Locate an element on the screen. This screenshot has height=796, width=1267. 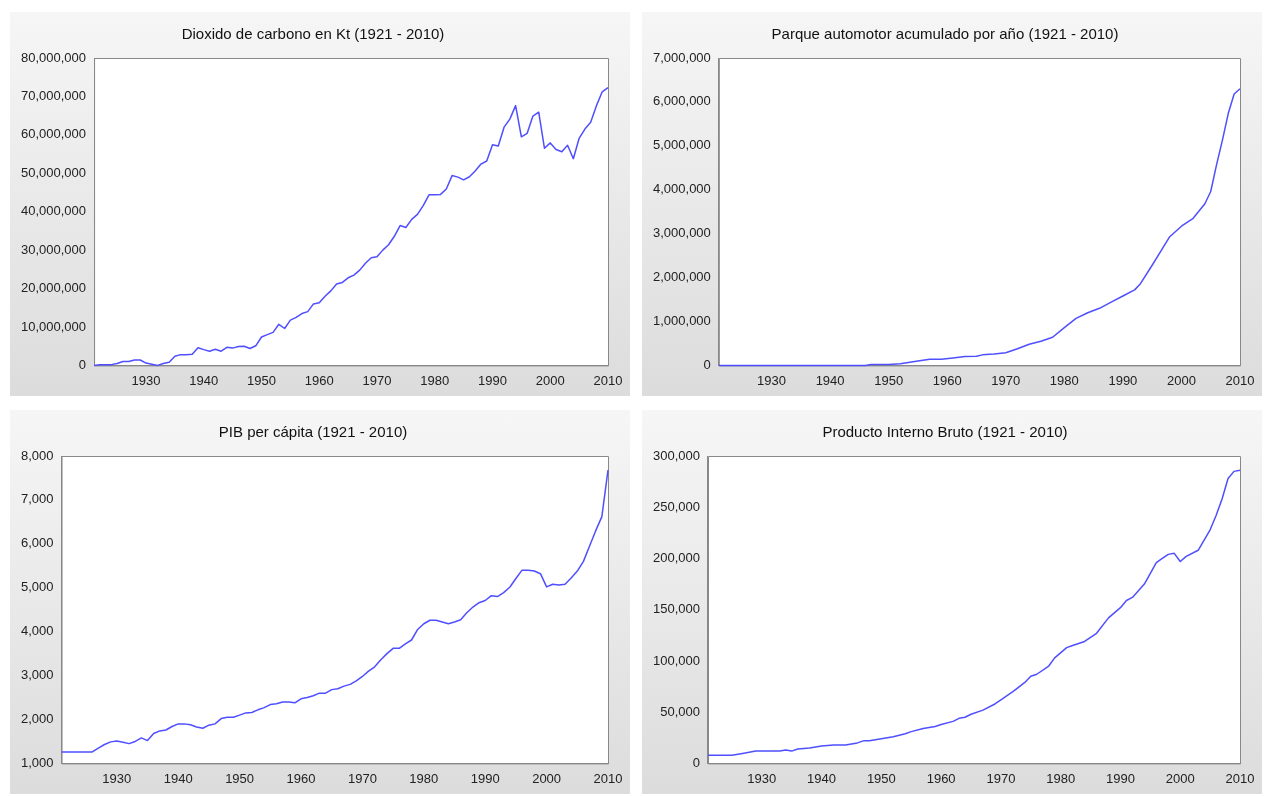
y-tick-label: 50,000,000 is located at coordinates (53, 172).